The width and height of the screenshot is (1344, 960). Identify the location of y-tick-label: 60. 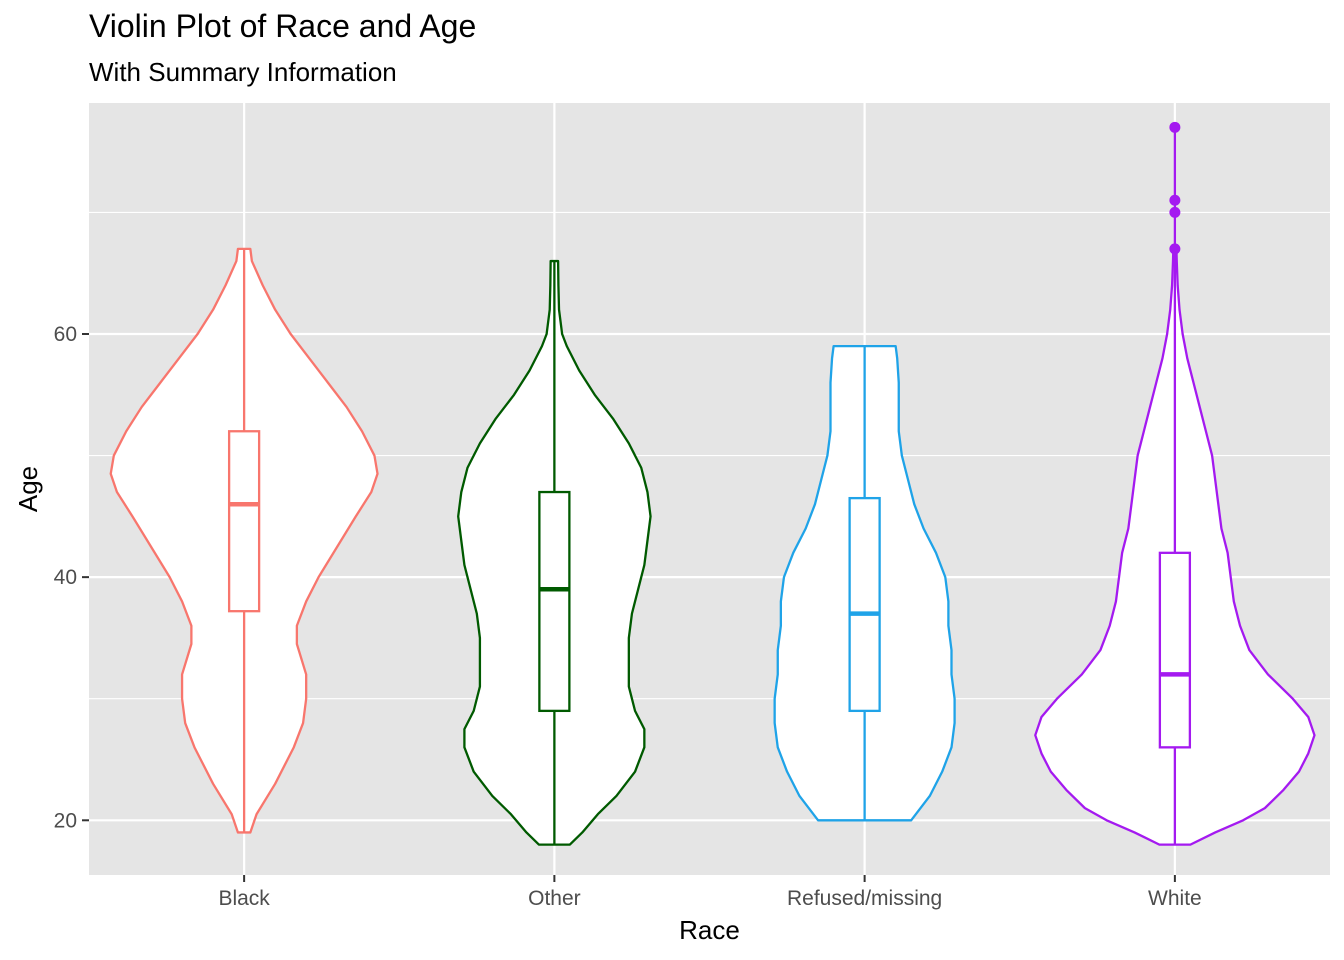
(65, 334).